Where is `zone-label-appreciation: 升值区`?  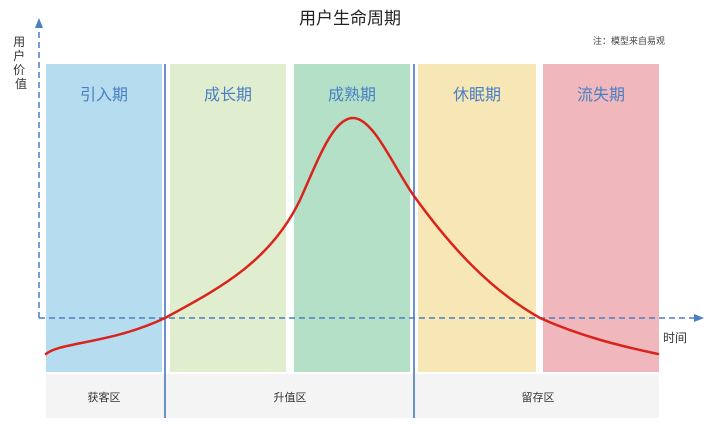
zone-label-appreciation: 升值区 is located at coordinates (290, 397).